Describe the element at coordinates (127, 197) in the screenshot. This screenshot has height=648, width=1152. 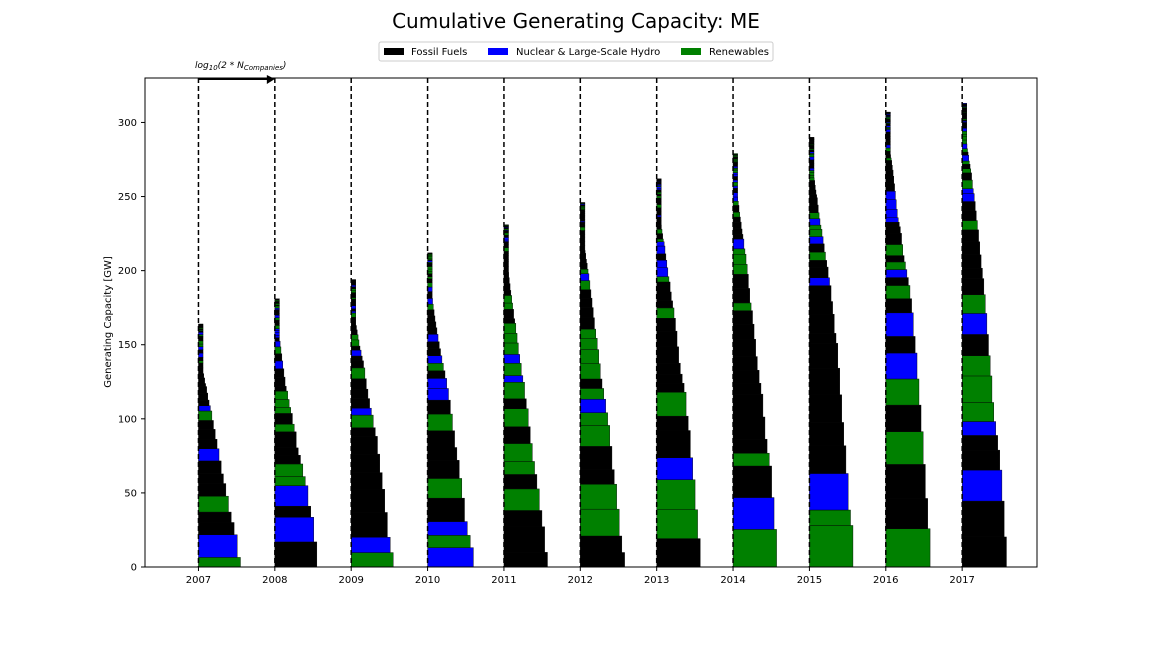
I see `y-tick-label: 250` at that location.